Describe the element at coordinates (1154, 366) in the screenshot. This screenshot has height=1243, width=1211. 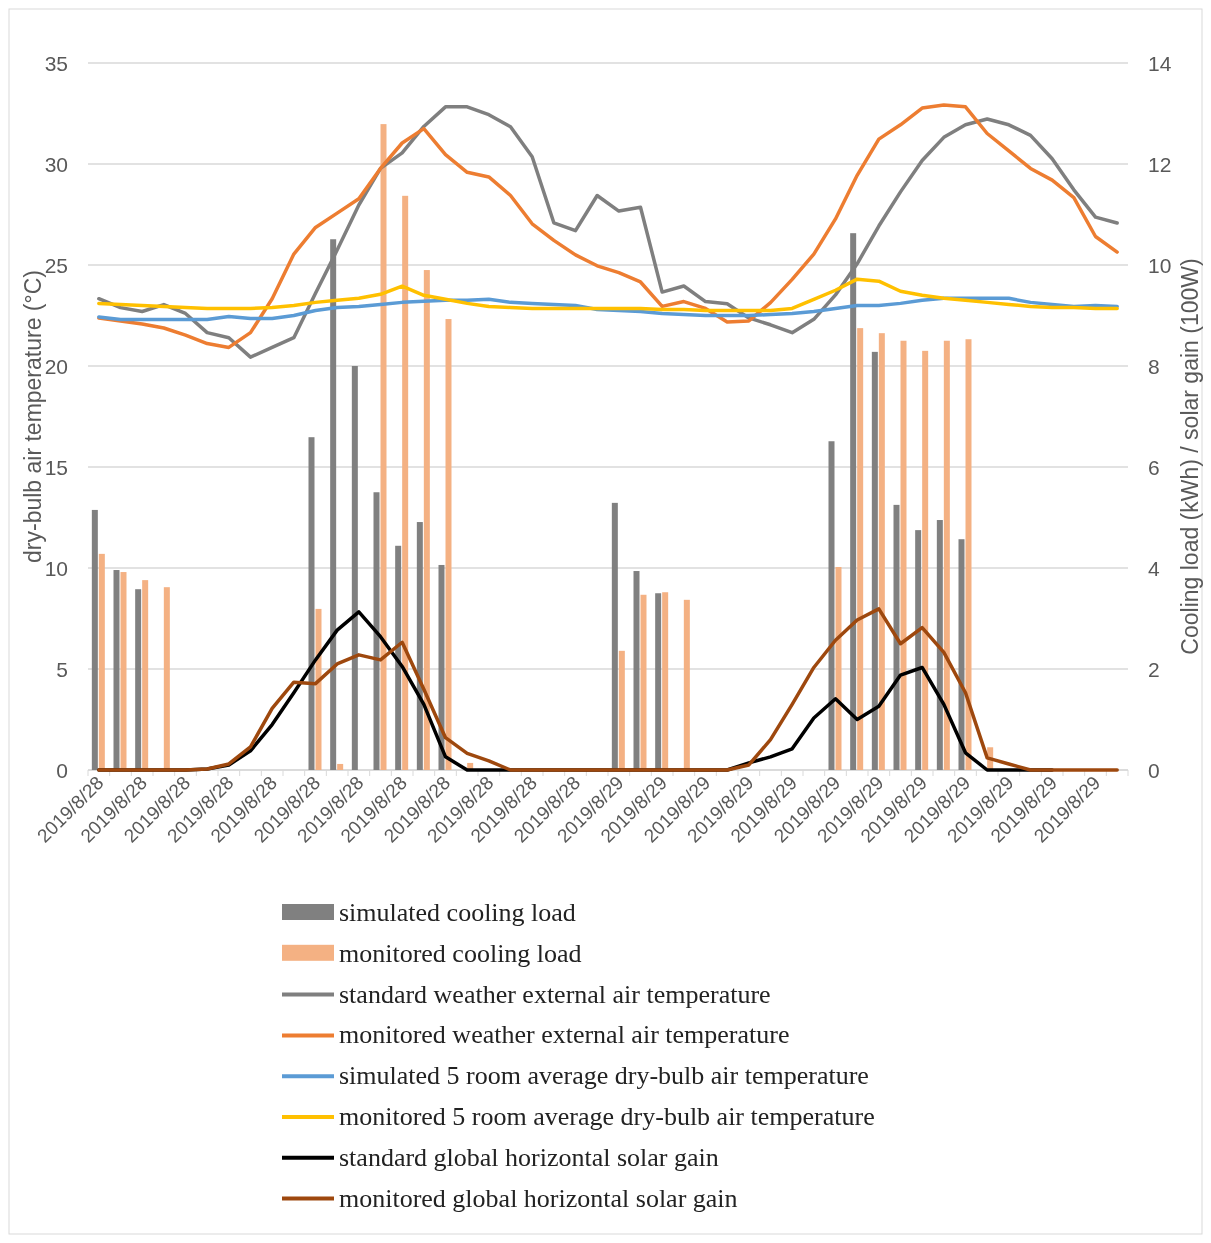
I see `y2-tick-label: 8` at that location.